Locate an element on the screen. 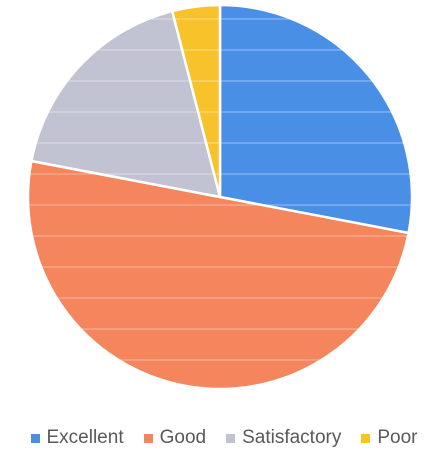  pie-slice-poor is located at coordinates (196, 101).